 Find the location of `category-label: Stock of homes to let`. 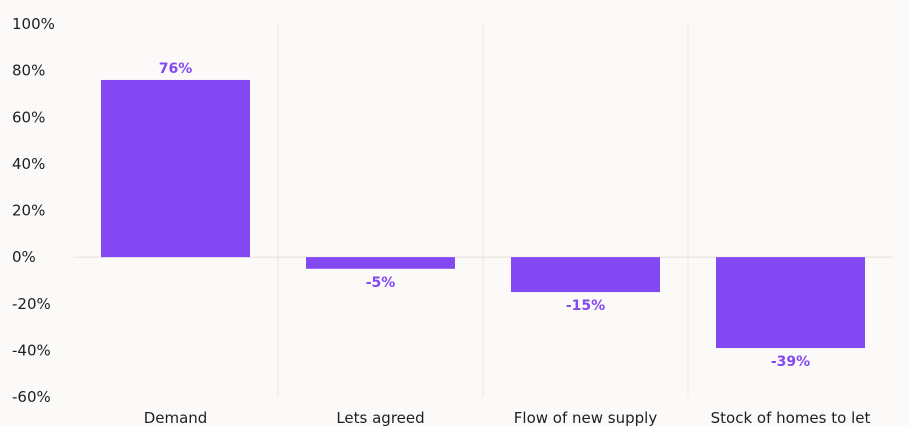

category-label: Stock of homes to let is located at coordinates (791, 417).